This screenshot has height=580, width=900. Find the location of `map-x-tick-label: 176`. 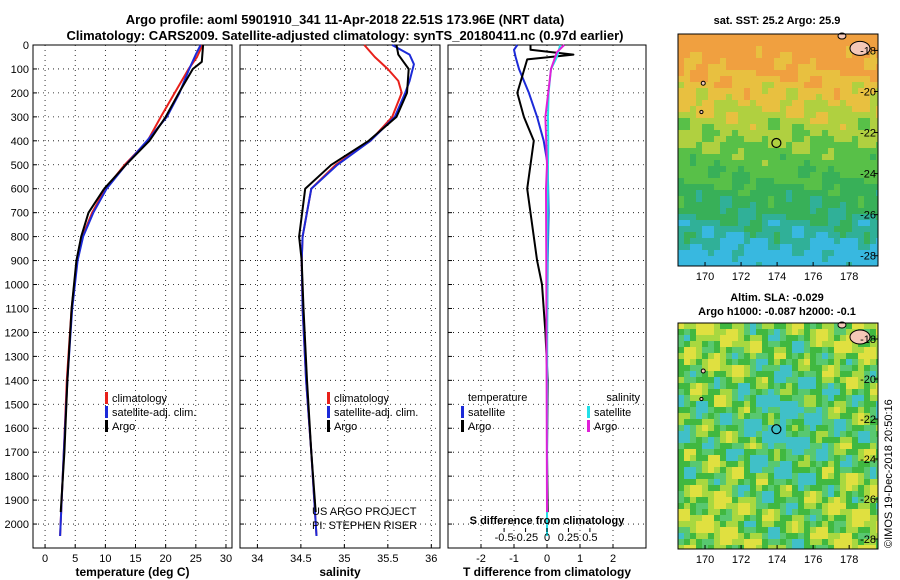

map-x-tick-label: 176 is located at coordinates (813, 560).